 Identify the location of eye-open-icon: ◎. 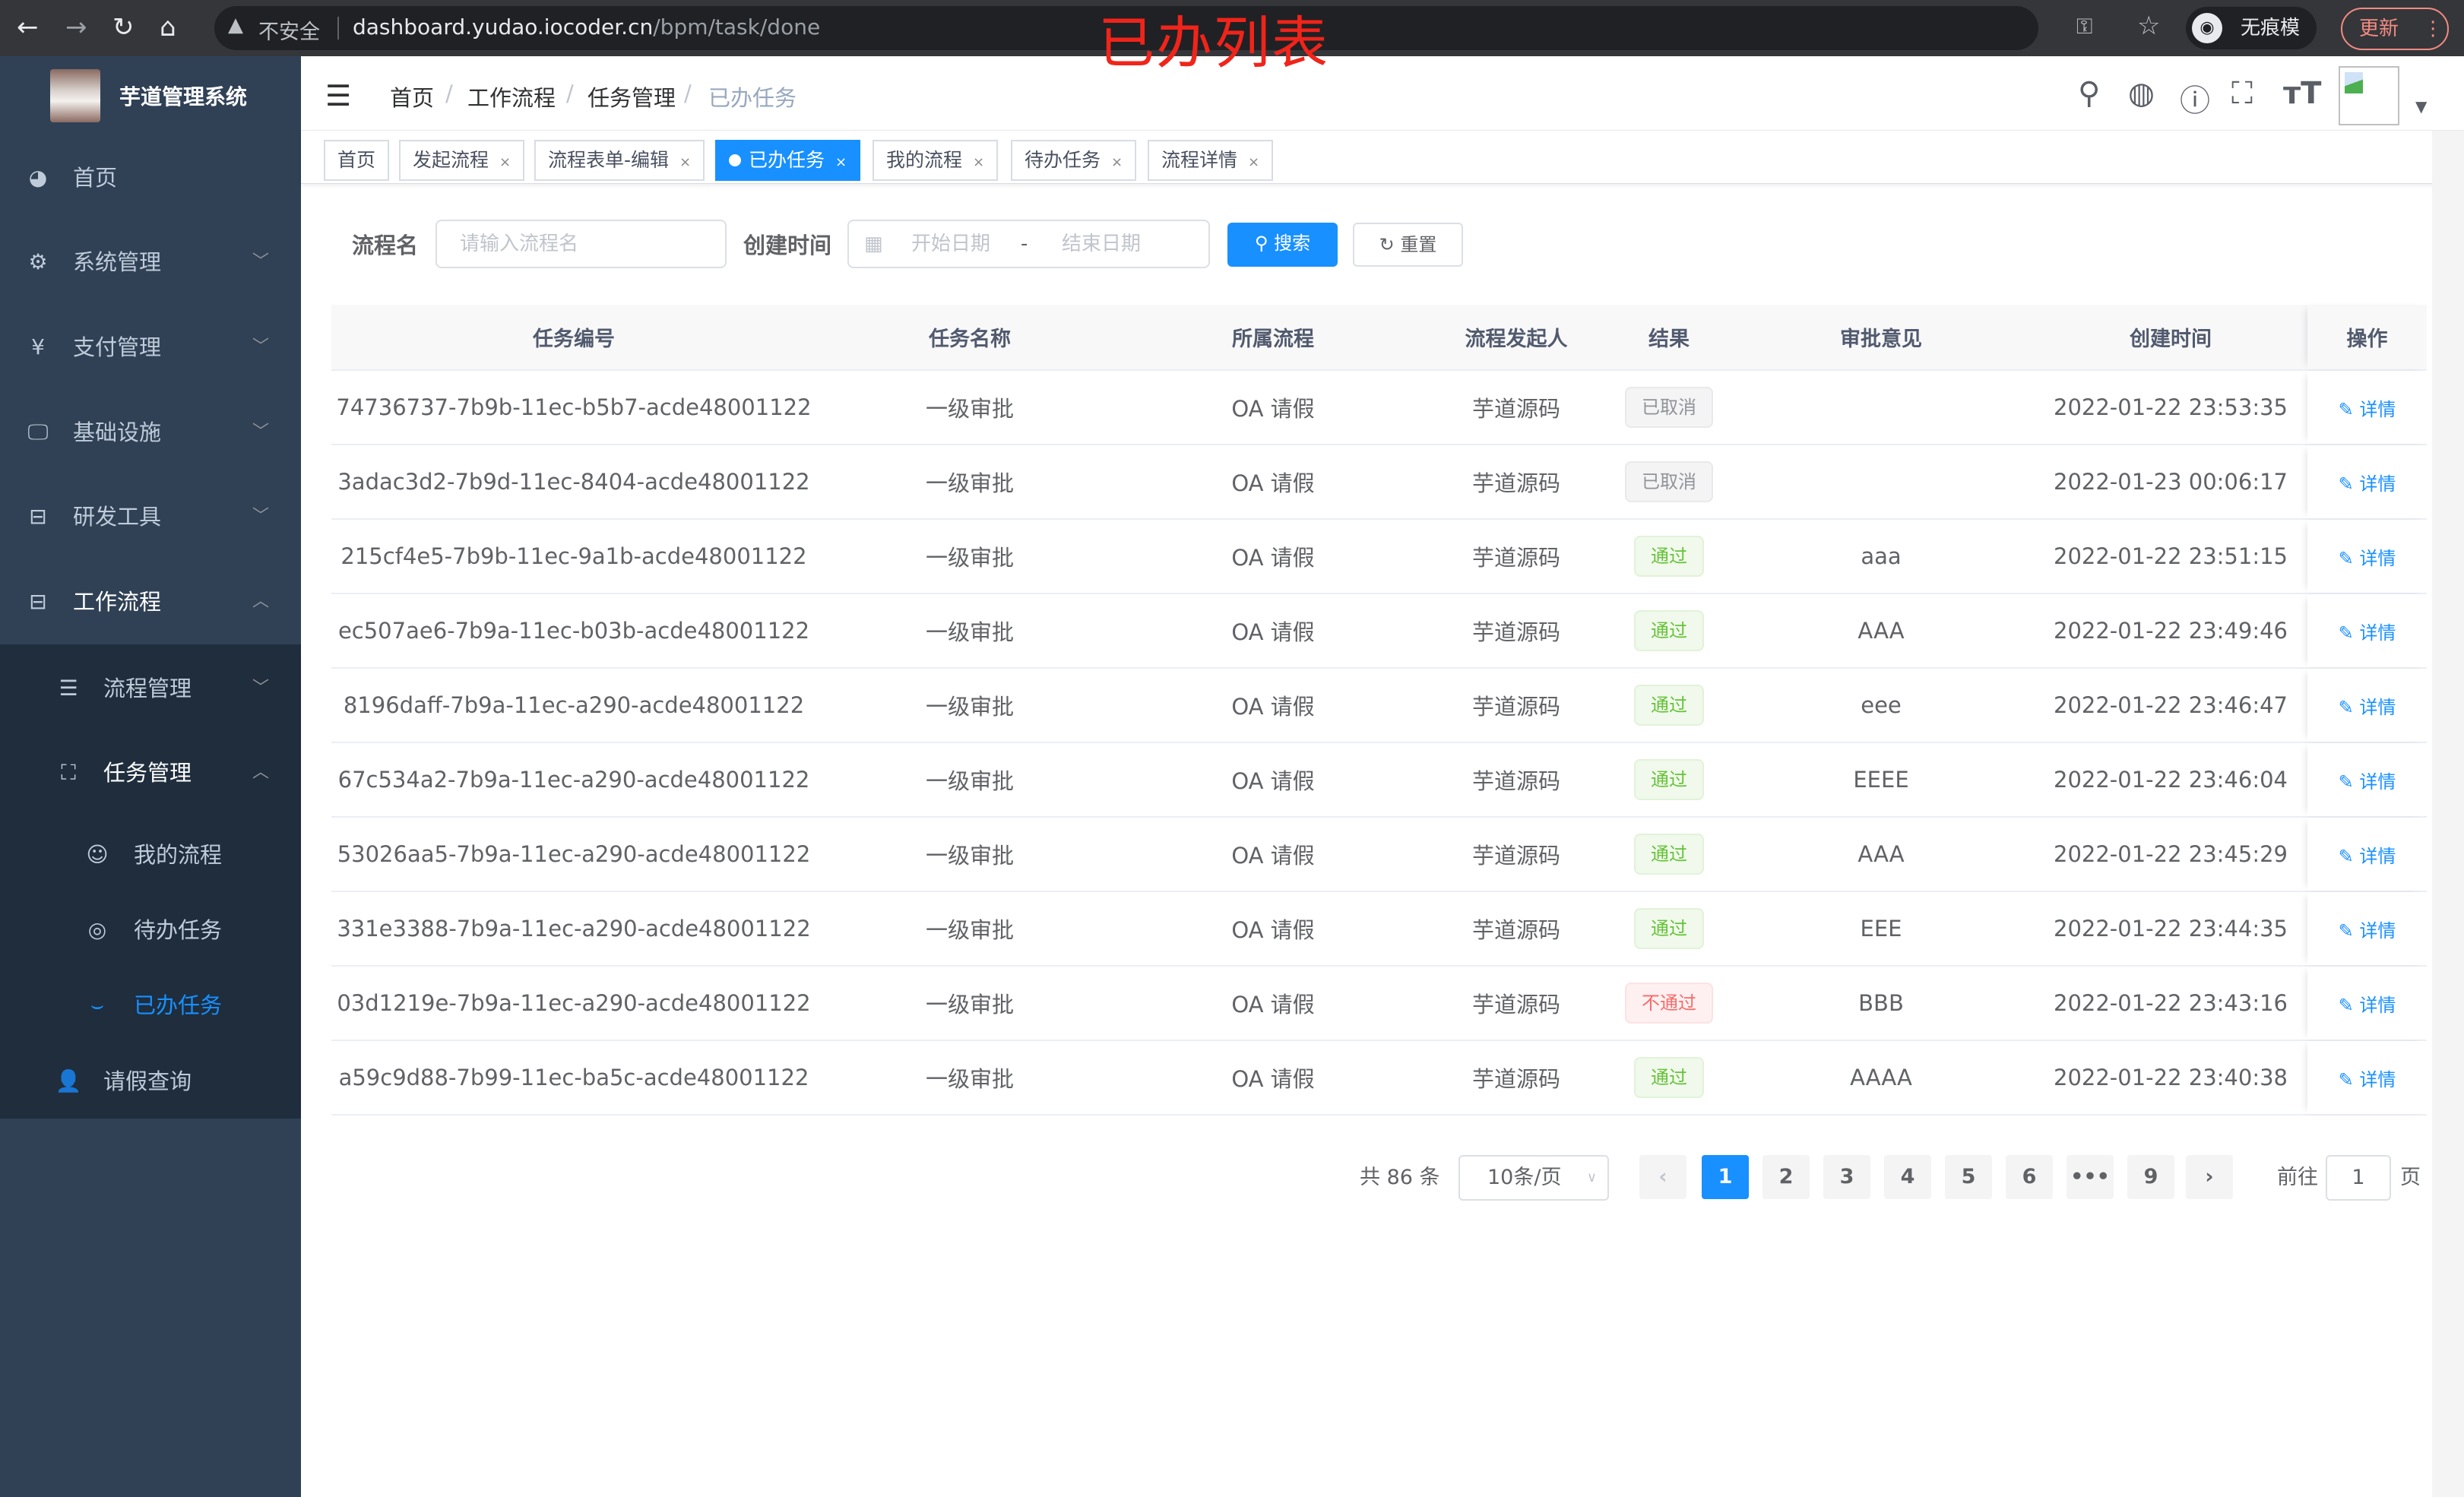
(97, 929).